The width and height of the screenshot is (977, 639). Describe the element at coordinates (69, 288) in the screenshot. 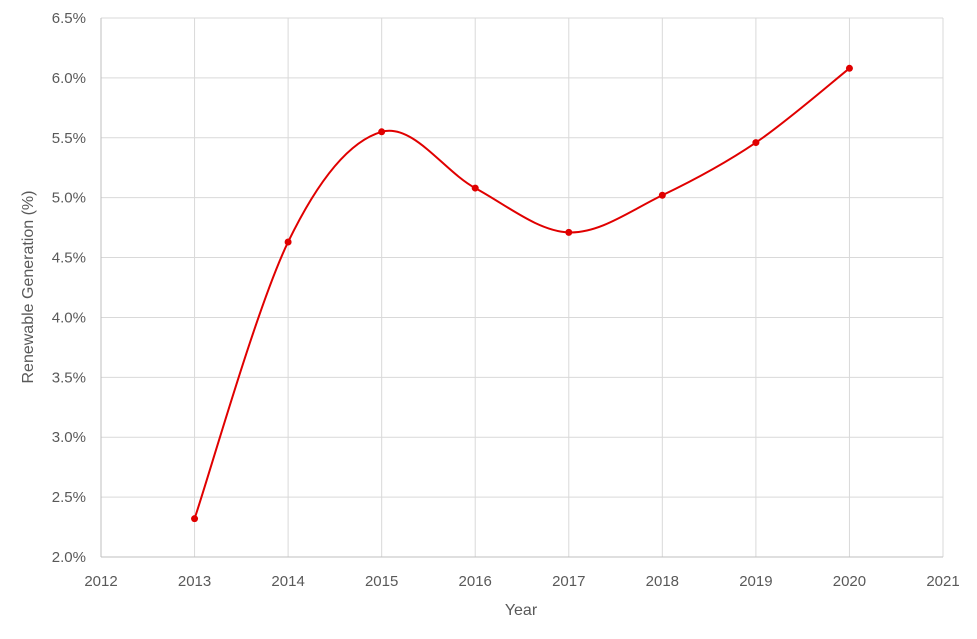

I see `y-axis-tick-labels: 2.0% 2.5% 3.0% 3.5% 4.0% 4.5% 5.0% 5.5% 6.0% 6.5%` at that location.